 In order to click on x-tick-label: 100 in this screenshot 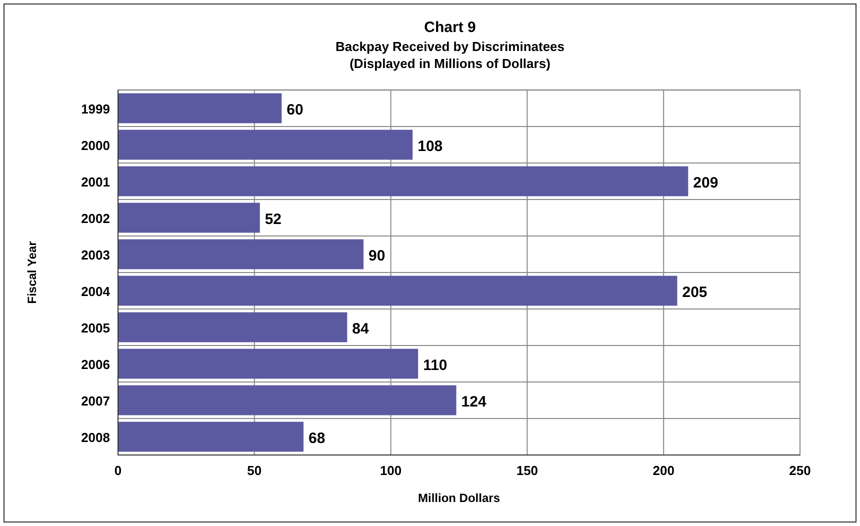, I will do `click(391, 470)`.